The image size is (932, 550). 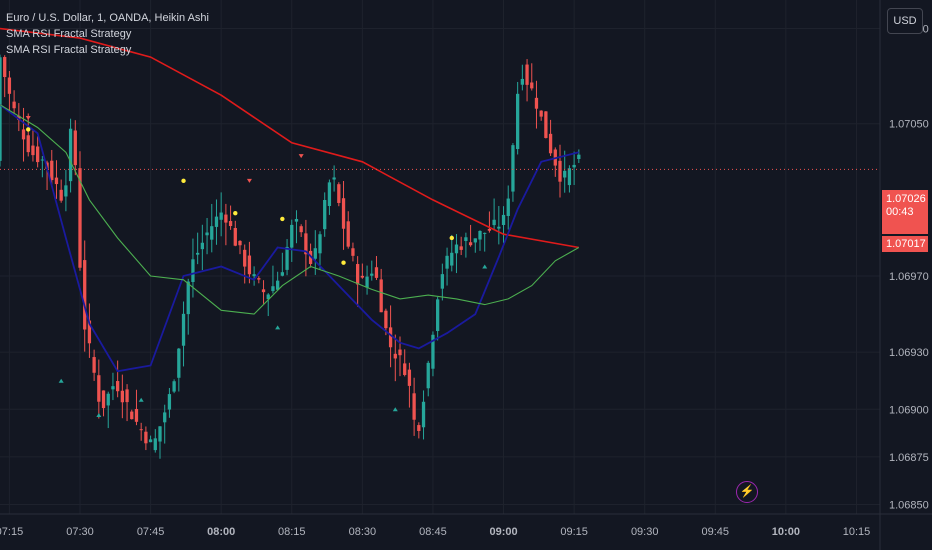 I want to click on bar-countdown: 00:43, so click(x=900, y=212).